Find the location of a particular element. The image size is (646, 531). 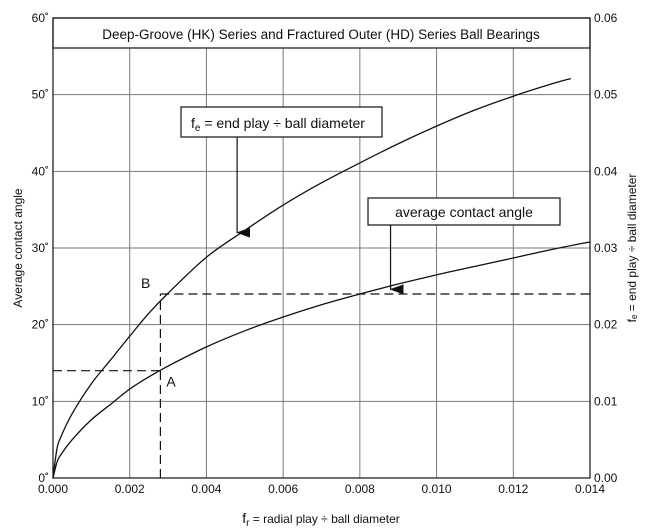

x-tick-label: 0.014 is located at coordinates (590, 489).